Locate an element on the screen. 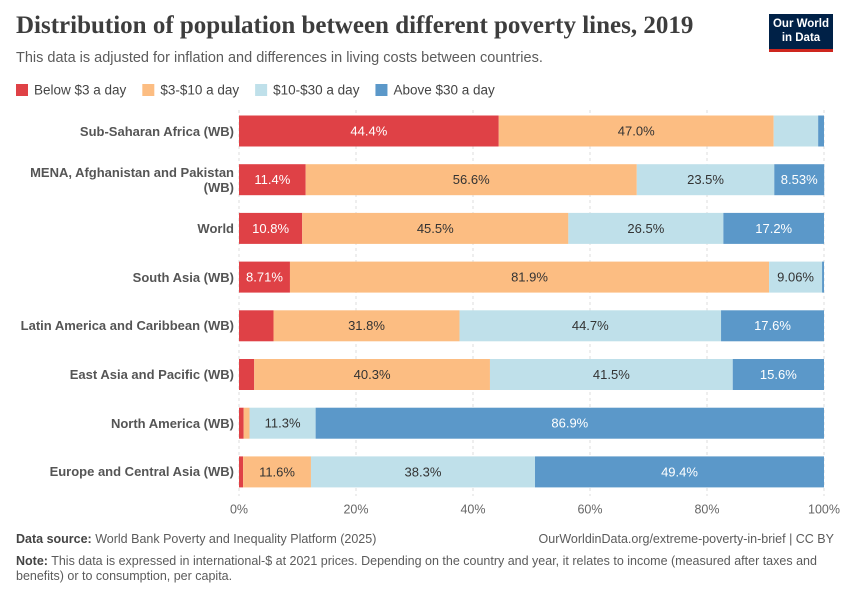  value-label: 45.5% is located at coordinates (435, 228).